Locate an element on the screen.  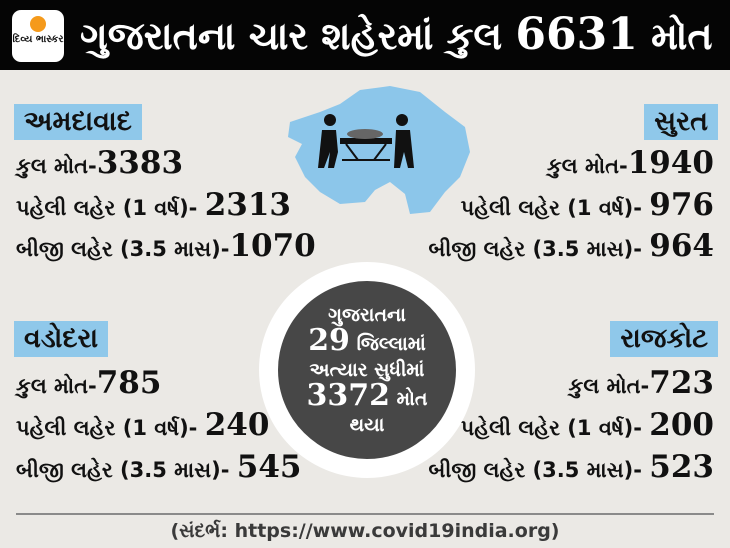
rajkot-total: કુલ મોત-723 is located at coordinates (641, 383).